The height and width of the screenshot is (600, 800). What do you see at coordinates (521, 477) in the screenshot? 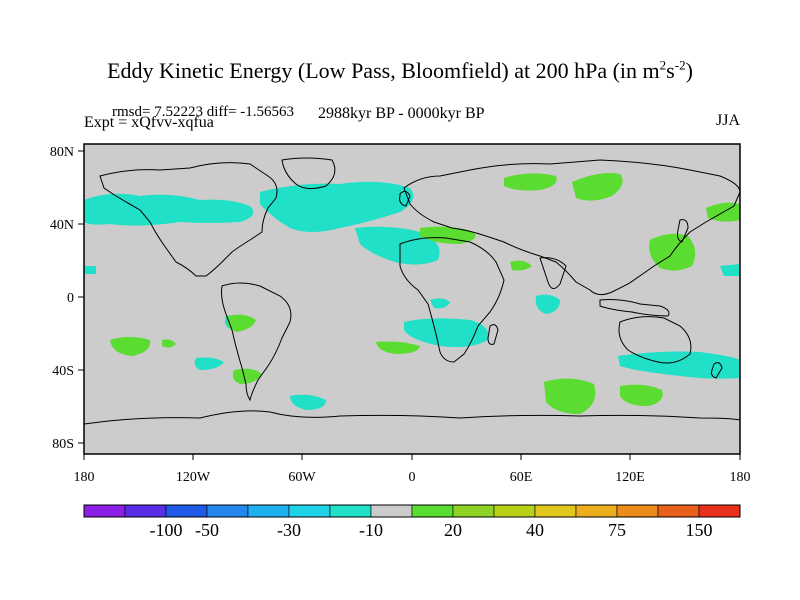
I see `lon-tick-label: 60E` at bounding box center [521, 477].